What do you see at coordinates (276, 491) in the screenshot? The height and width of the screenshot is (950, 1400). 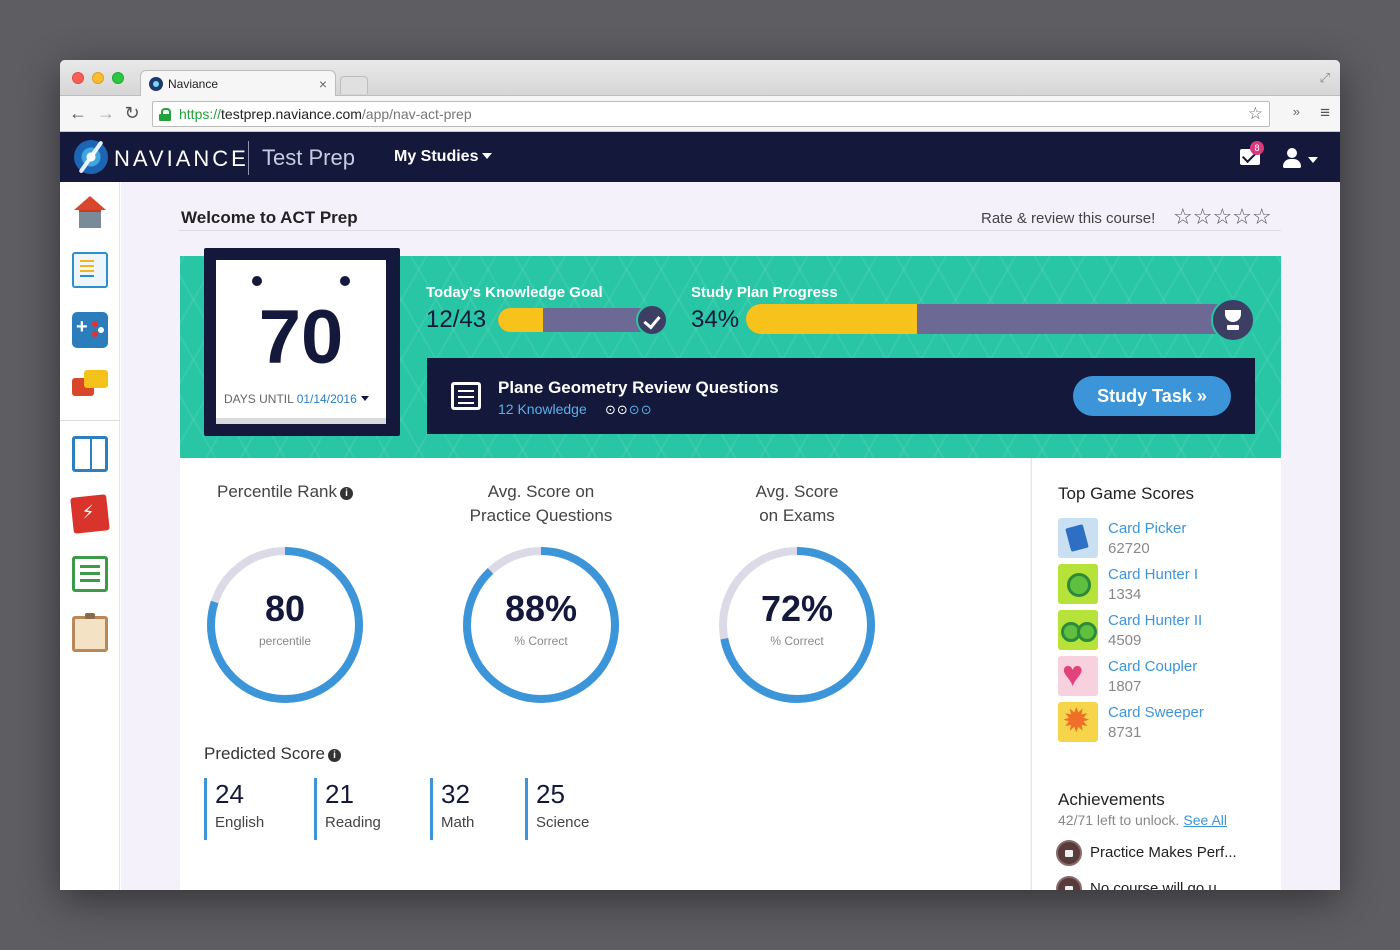 I see `stat-title-line: Percentile Rank` at bounding box center [276, 491].